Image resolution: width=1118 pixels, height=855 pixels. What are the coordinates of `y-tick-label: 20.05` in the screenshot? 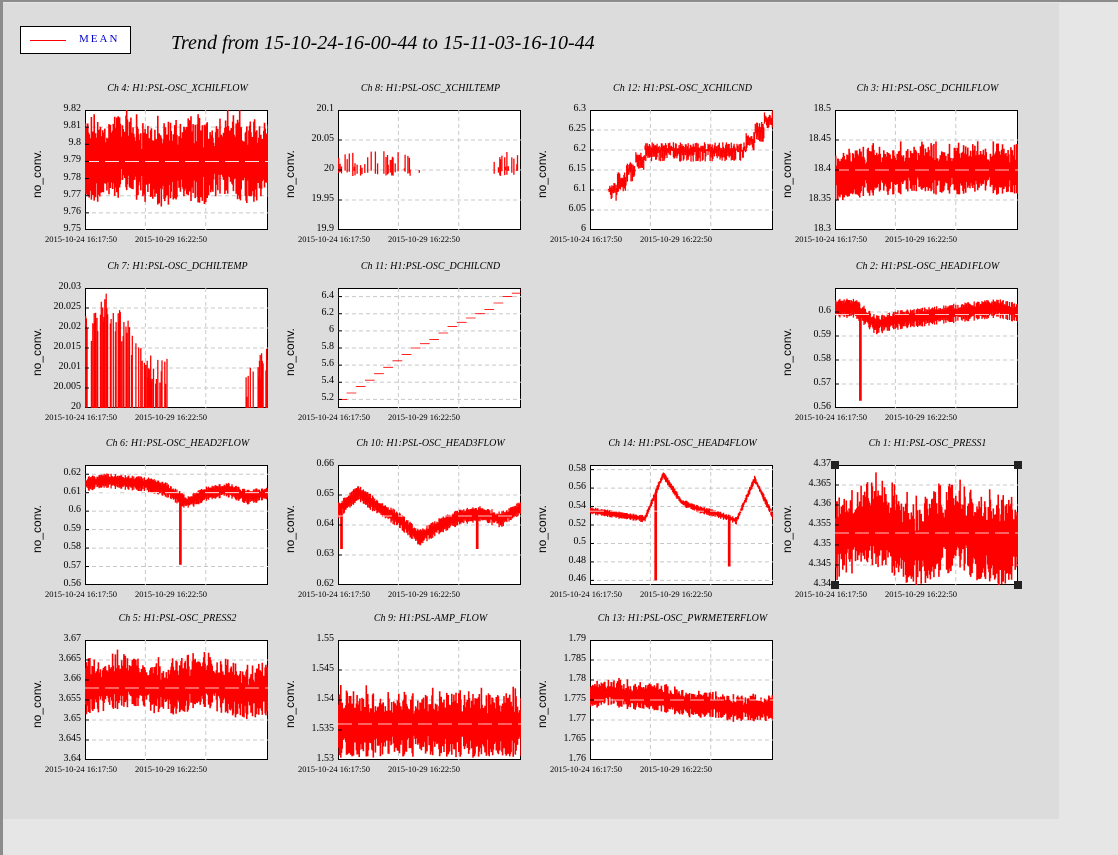 It's located at (323, 138).